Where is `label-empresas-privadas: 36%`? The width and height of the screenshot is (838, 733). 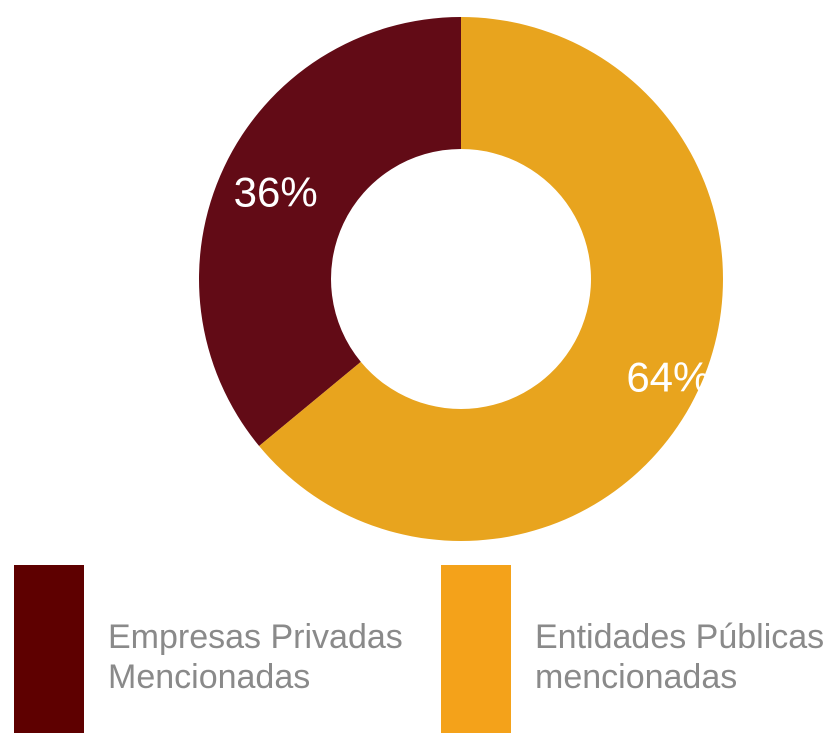 label-empresas-privadas: 36% is located at coordinates (276, 192).